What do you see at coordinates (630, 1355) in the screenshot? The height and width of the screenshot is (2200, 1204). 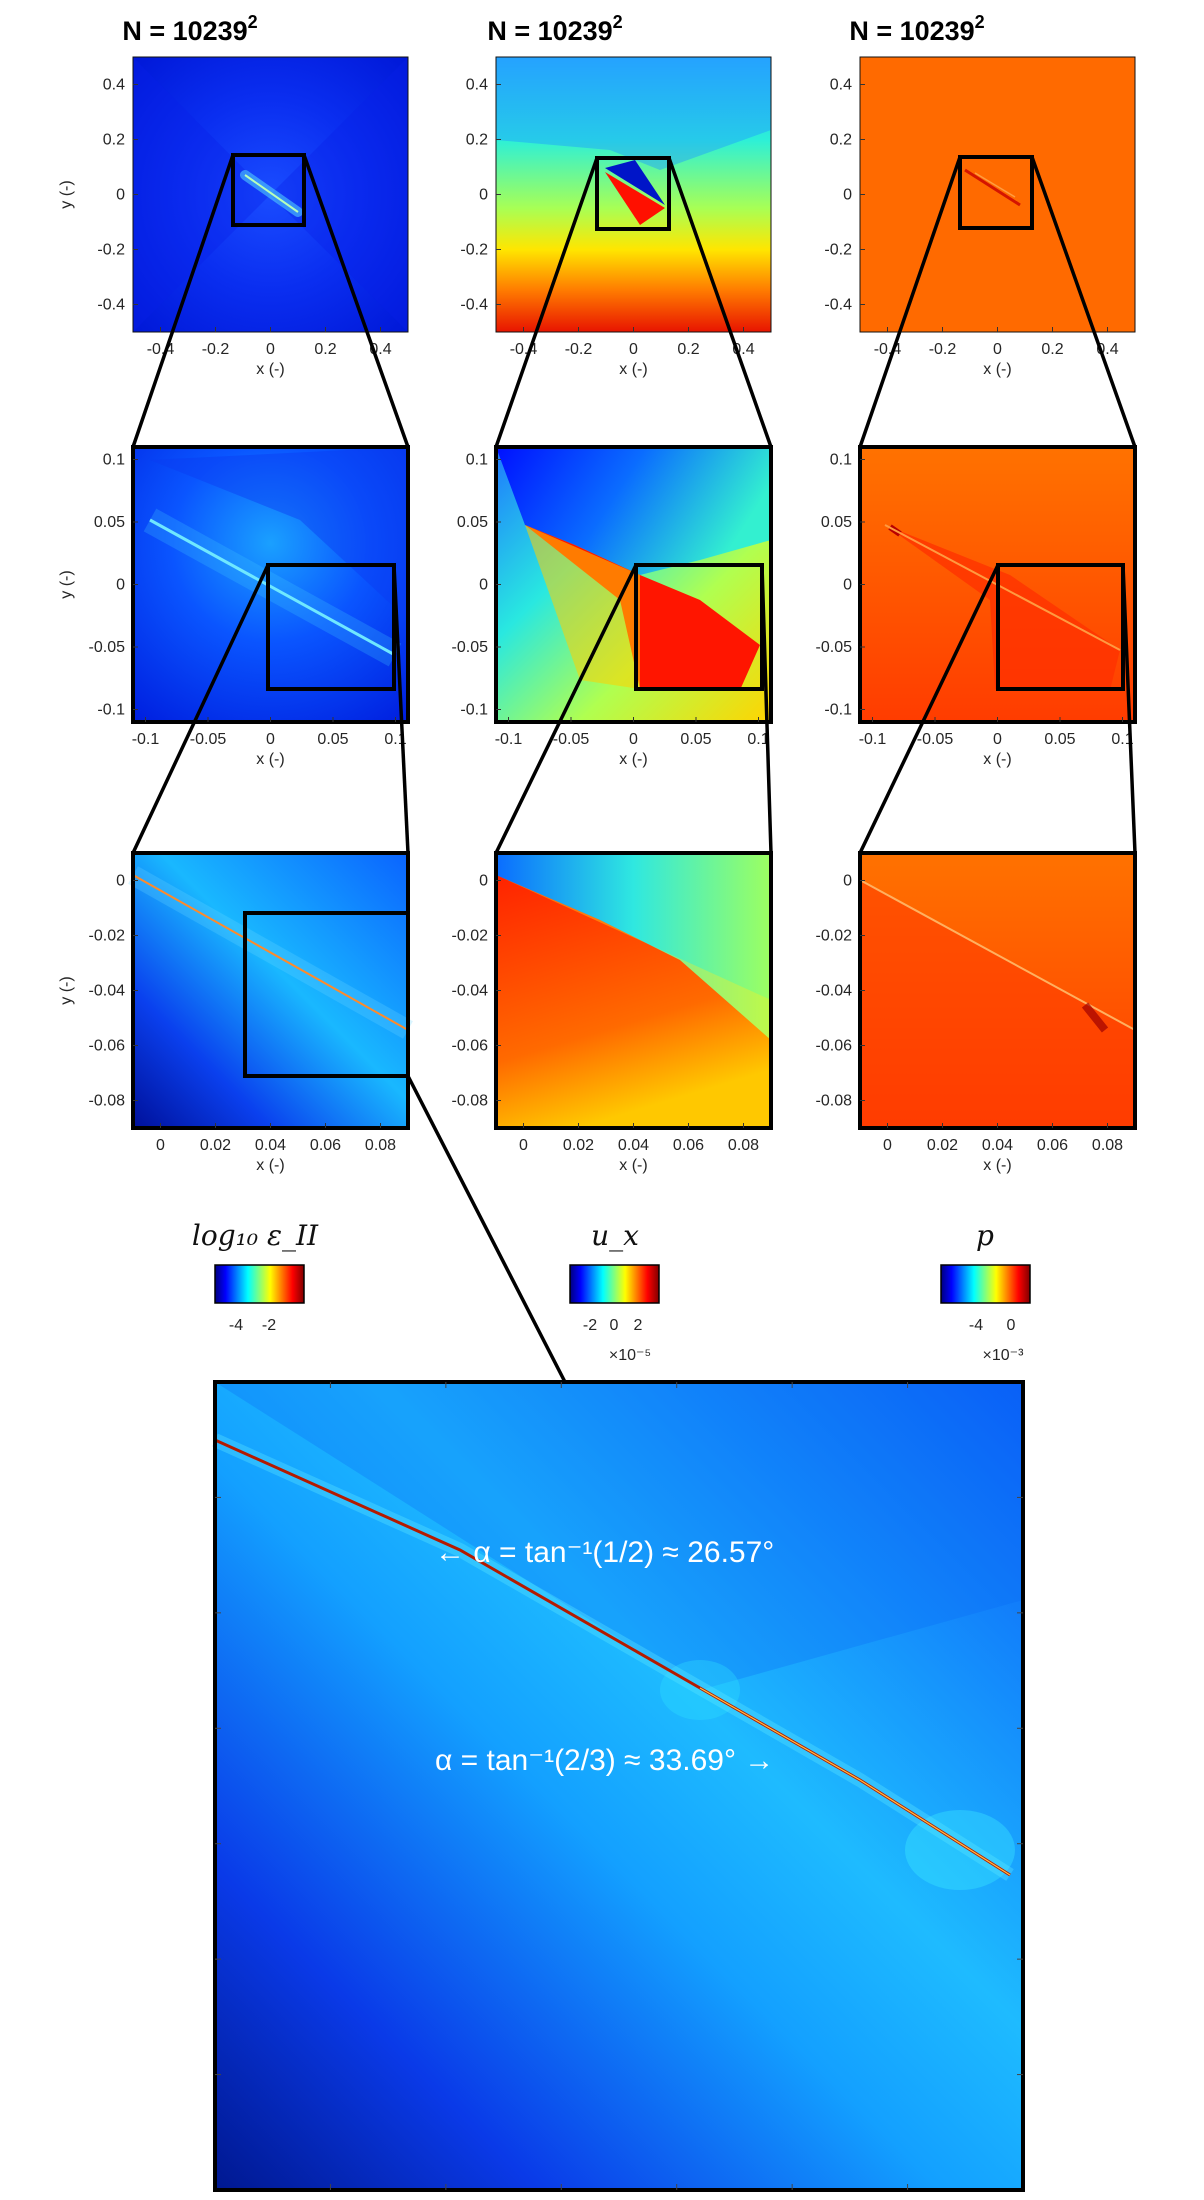 I see `colorbar-multiplier: ×10⁻⁵` at bounding box center [630, 1355].